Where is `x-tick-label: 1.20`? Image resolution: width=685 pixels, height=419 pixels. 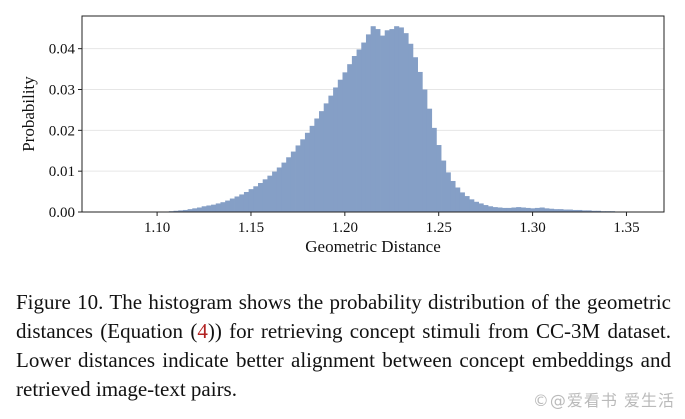 x-tick-label: 1.20 is located at coordinates (345, 228).